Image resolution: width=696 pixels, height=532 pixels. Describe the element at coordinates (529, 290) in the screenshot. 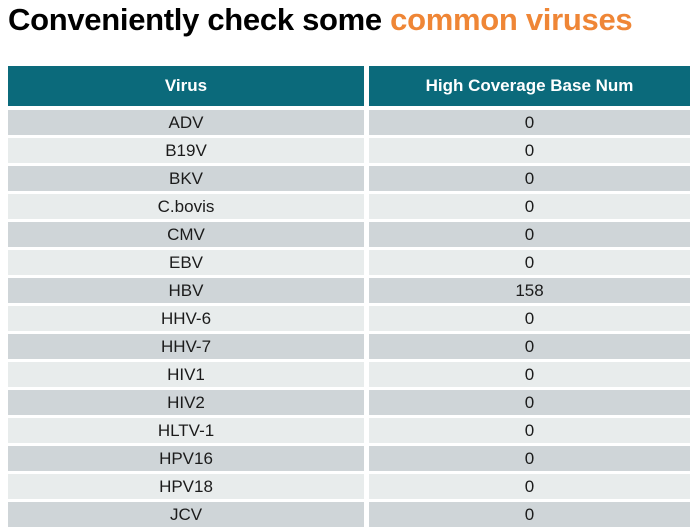

I see `coverage-value-cell: 158` at that location.